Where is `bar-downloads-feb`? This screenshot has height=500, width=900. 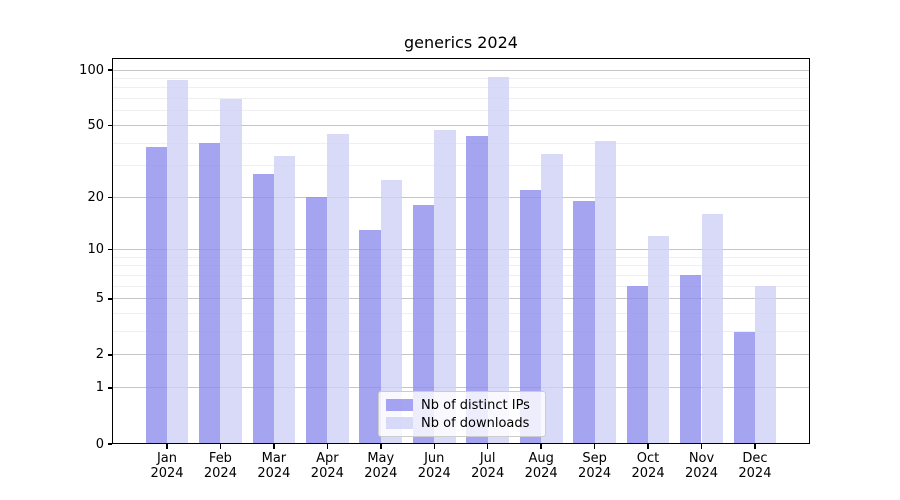
bar-downloads-feb is located at coordinates (231, 271).